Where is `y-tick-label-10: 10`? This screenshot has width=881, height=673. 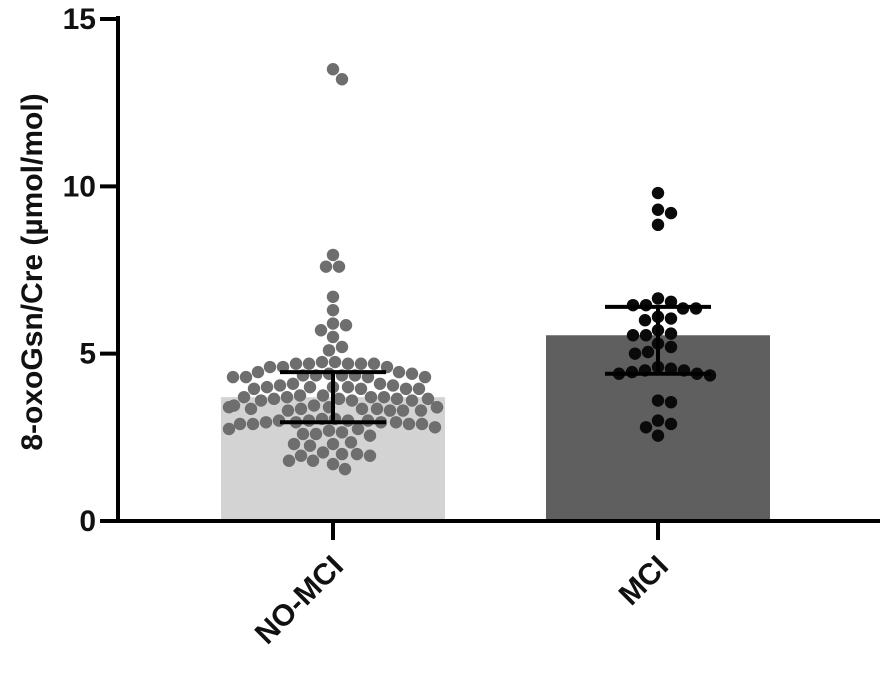
y-tick-label-10: 10 is located at coordinates (79, 186).